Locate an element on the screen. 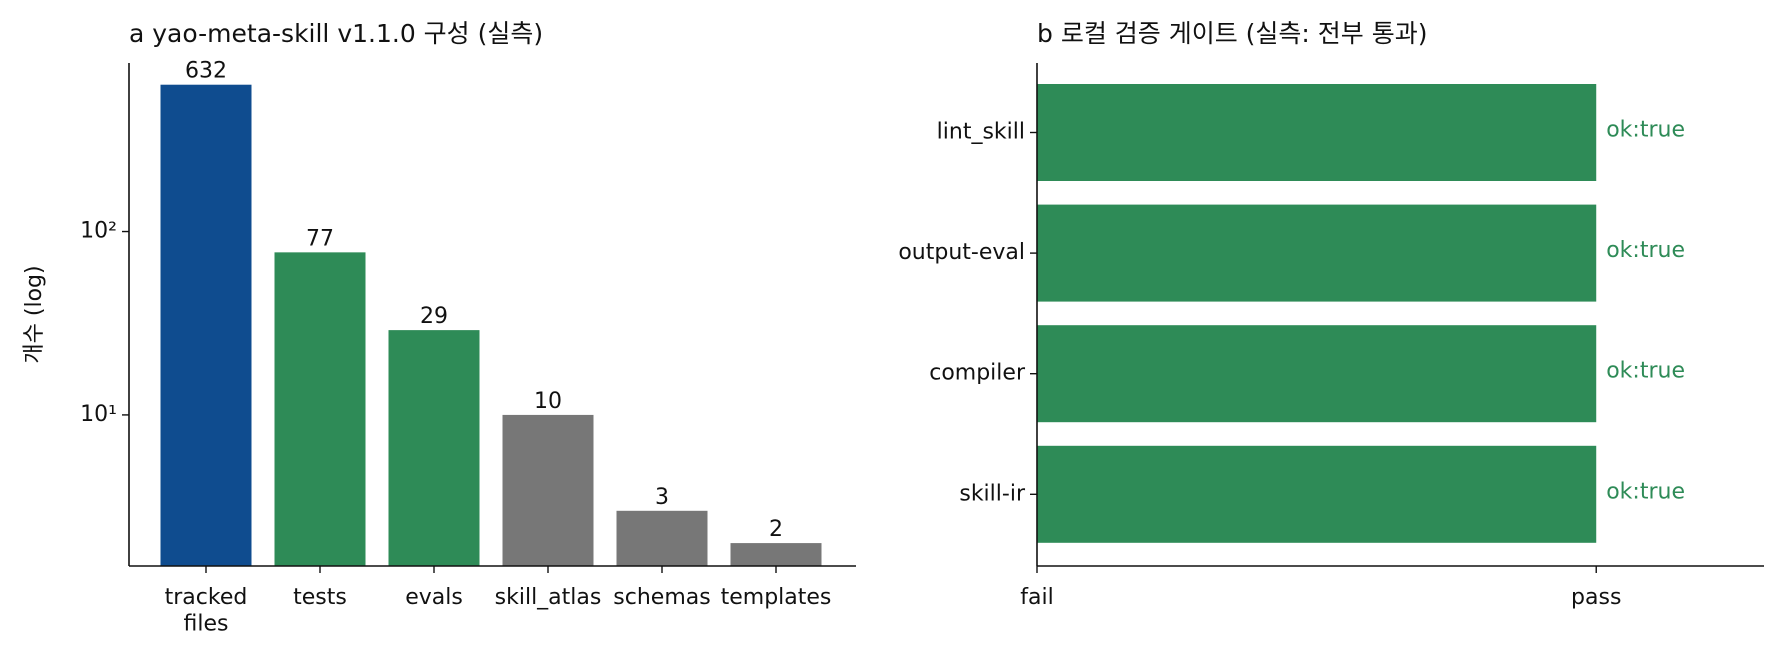 Image resolution: width=1784 pixels, height=666 pixels. y-tick-label: skill-ir is located at coordinates (992, 493).